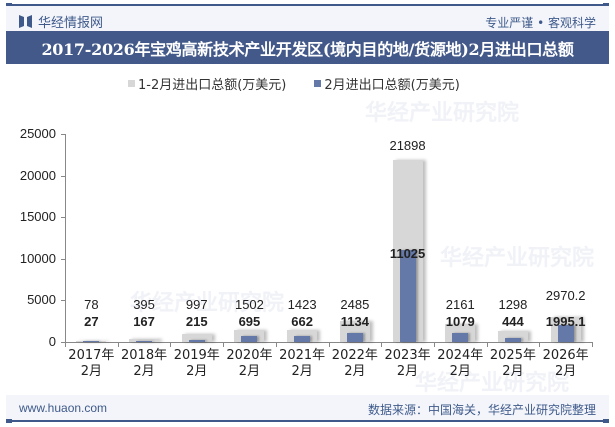 The width and height of the screenshot is (615, 427). Describe the element at coordinates (144, 355) in the screenshot. I see `x-axis-label-line: 2018年` at that location.